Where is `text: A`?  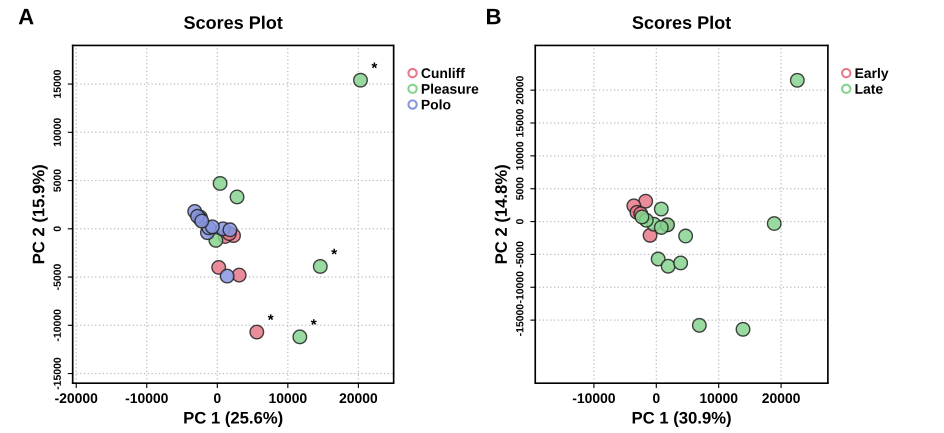
text: A is located at coordinates (26, 16).